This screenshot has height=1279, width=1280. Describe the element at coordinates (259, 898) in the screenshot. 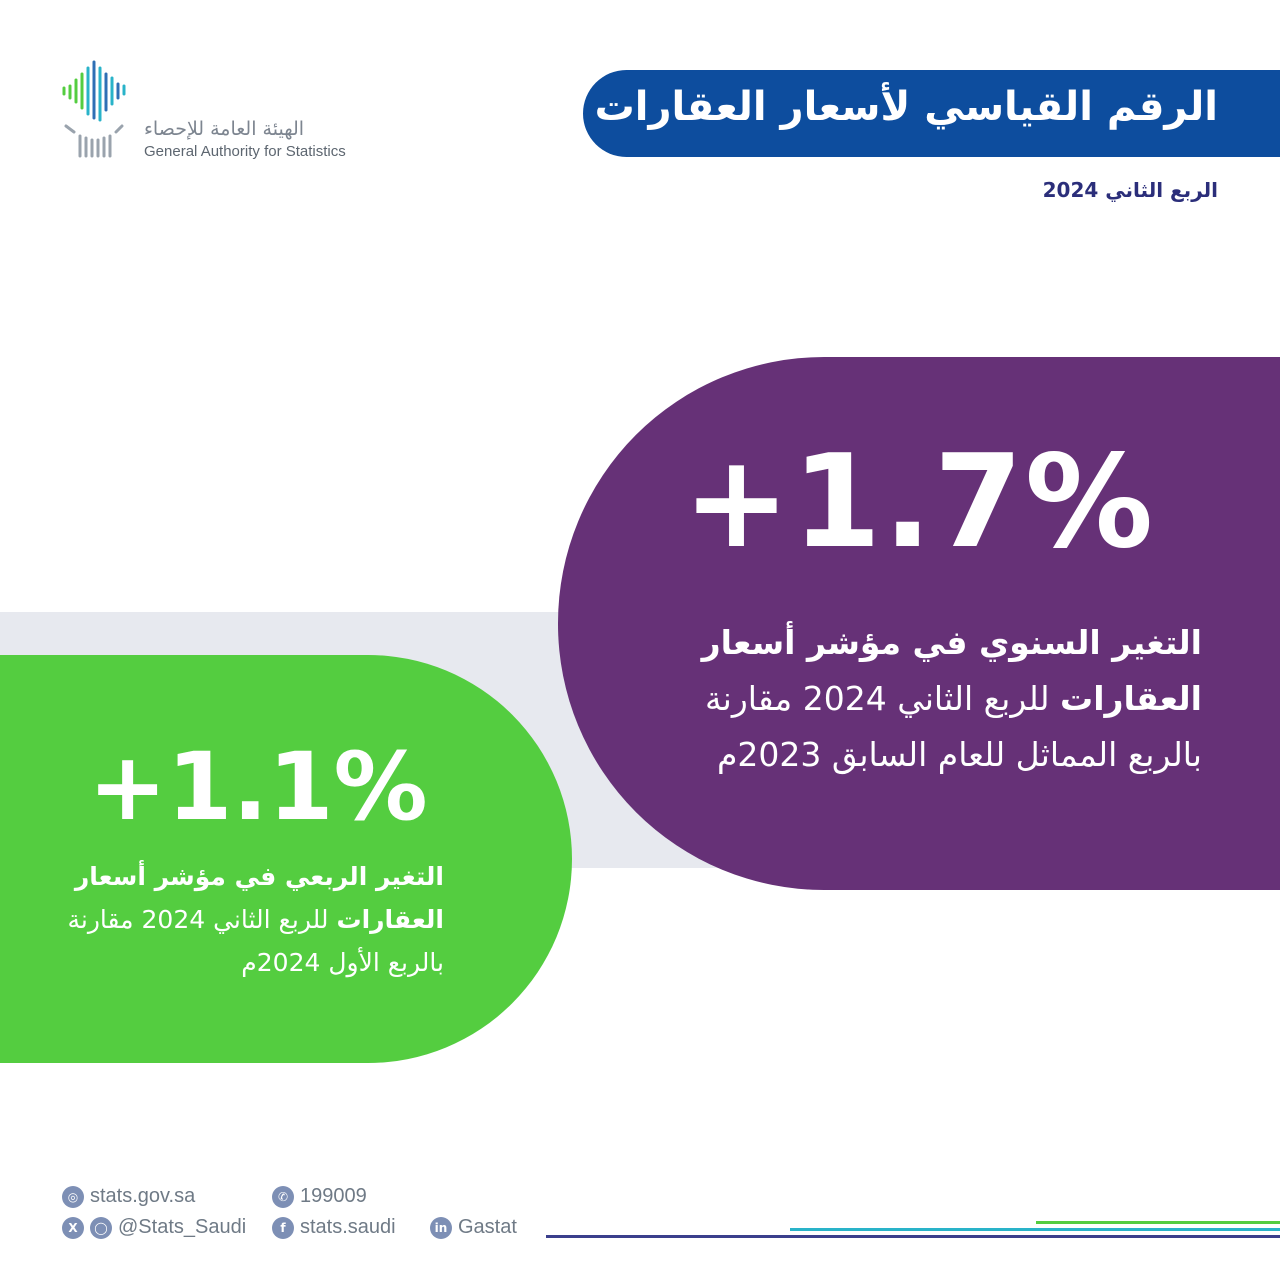

I see `quarterly-desc-bold: التغير الربعي في مؤشر أسعار العقارات` at that location.